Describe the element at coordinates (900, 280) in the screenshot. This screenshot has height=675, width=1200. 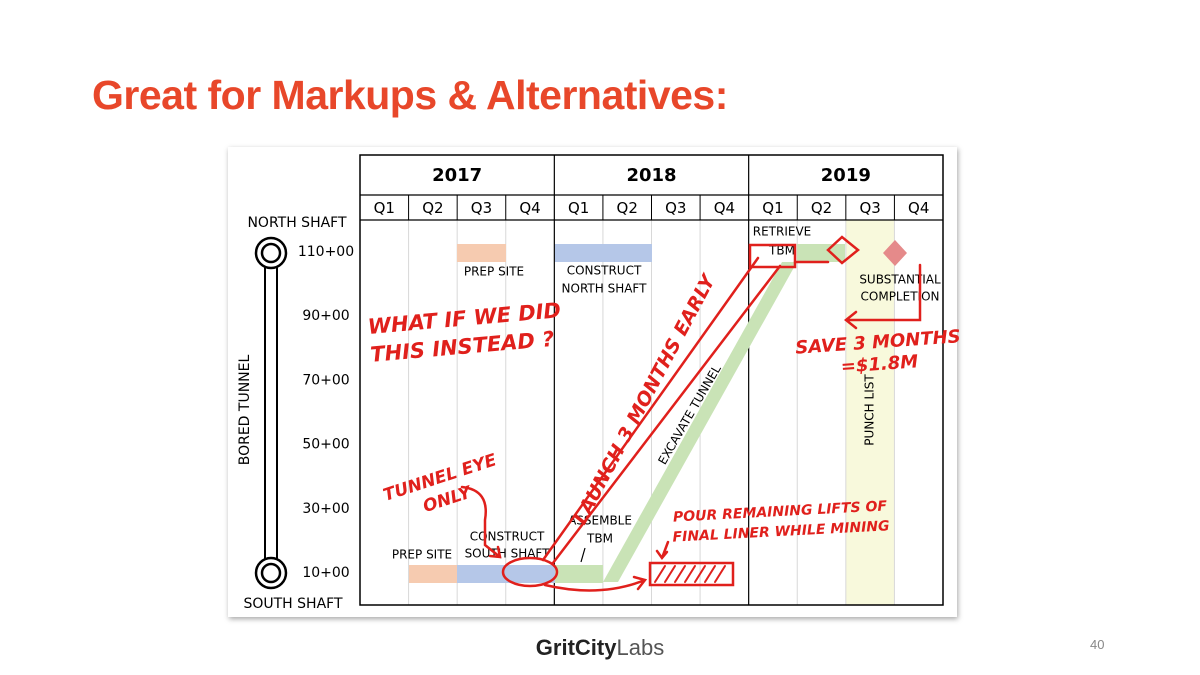
I see `activity-label: SUBSTANTIAL` at that location.